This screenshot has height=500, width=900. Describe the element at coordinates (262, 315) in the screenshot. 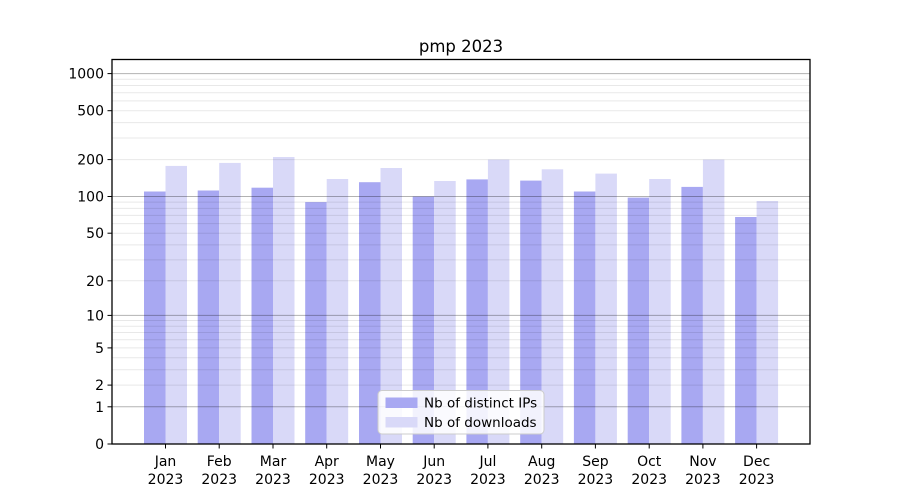

I see `bar-distinct-ips-mar` at that location.